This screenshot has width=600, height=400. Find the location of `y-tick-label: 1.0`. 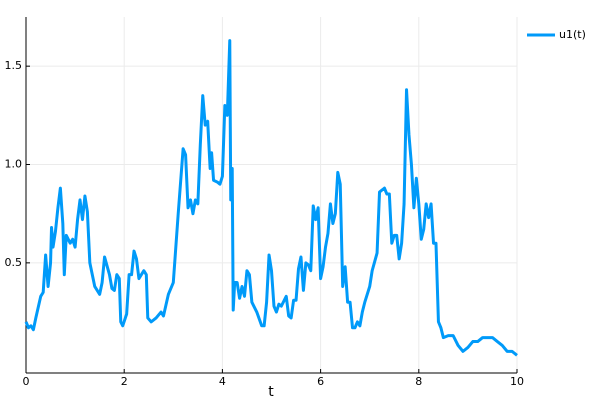

y-tick-label: 1.0 is located at coordinates (14, 164).